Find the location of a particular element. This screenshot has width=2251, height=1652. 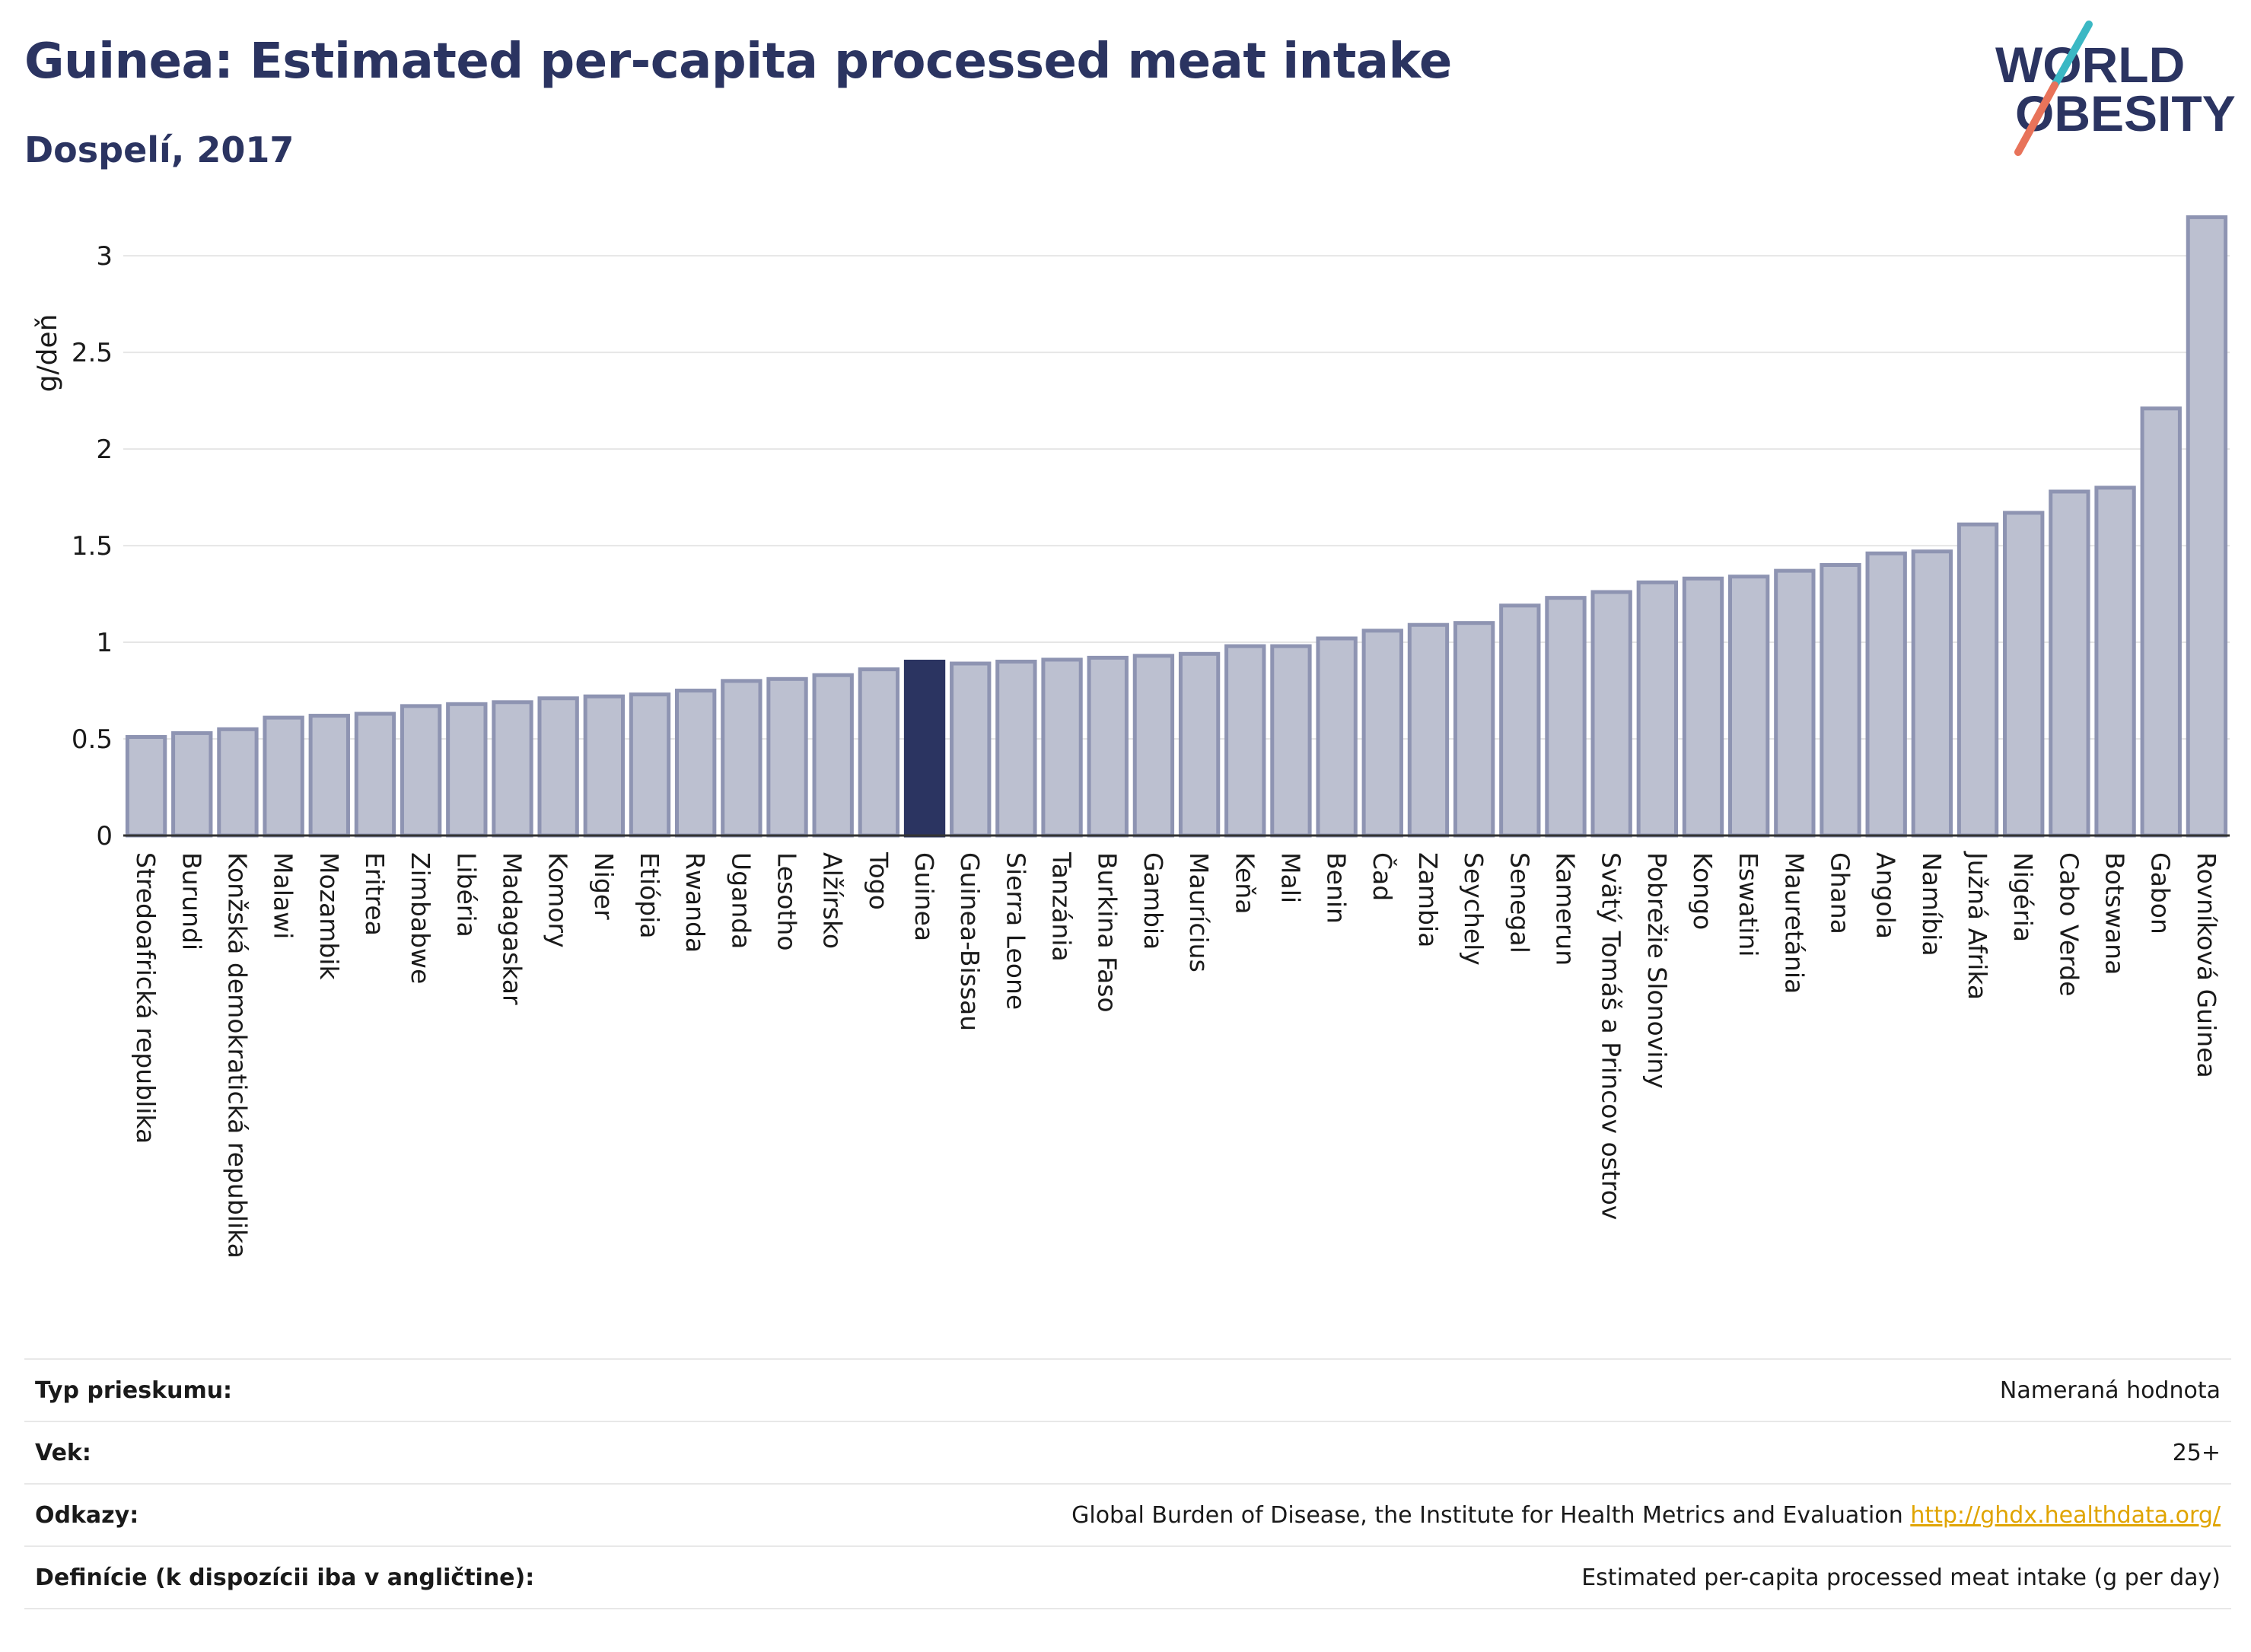

meta-row-age: Vek: 25+ is located at coordinates (1127, 1452).